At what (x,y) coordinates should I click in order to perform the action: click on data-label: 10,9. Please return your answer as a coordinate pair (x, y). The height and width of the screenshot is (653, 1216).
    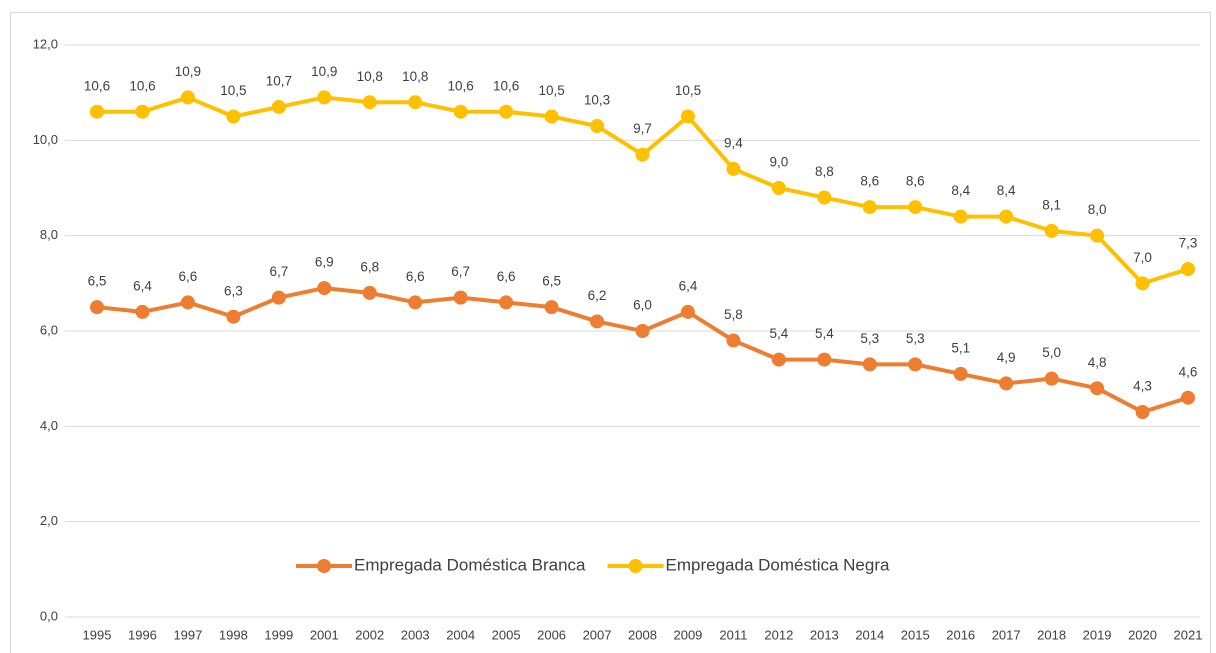
    Looking at the image, I should click on (324, 71).